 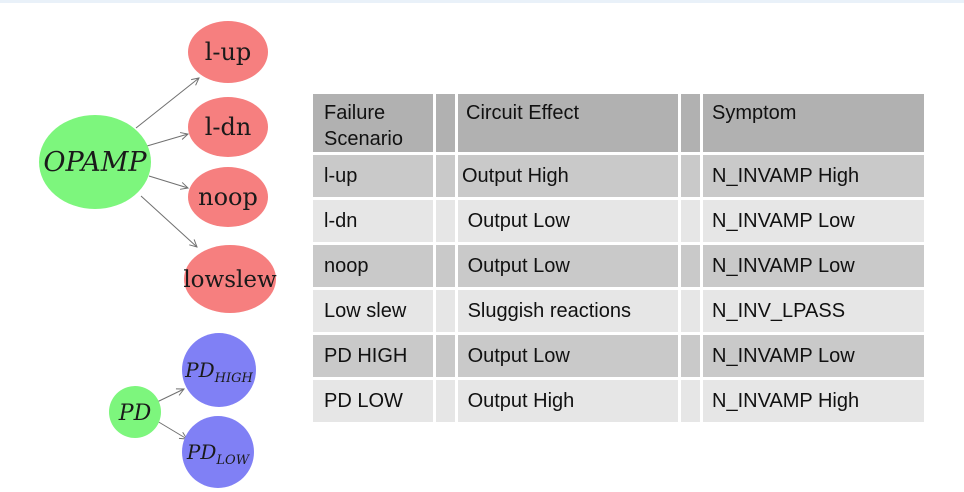 I want to click on node-pdlow-shape, so click(x=218, y=452).